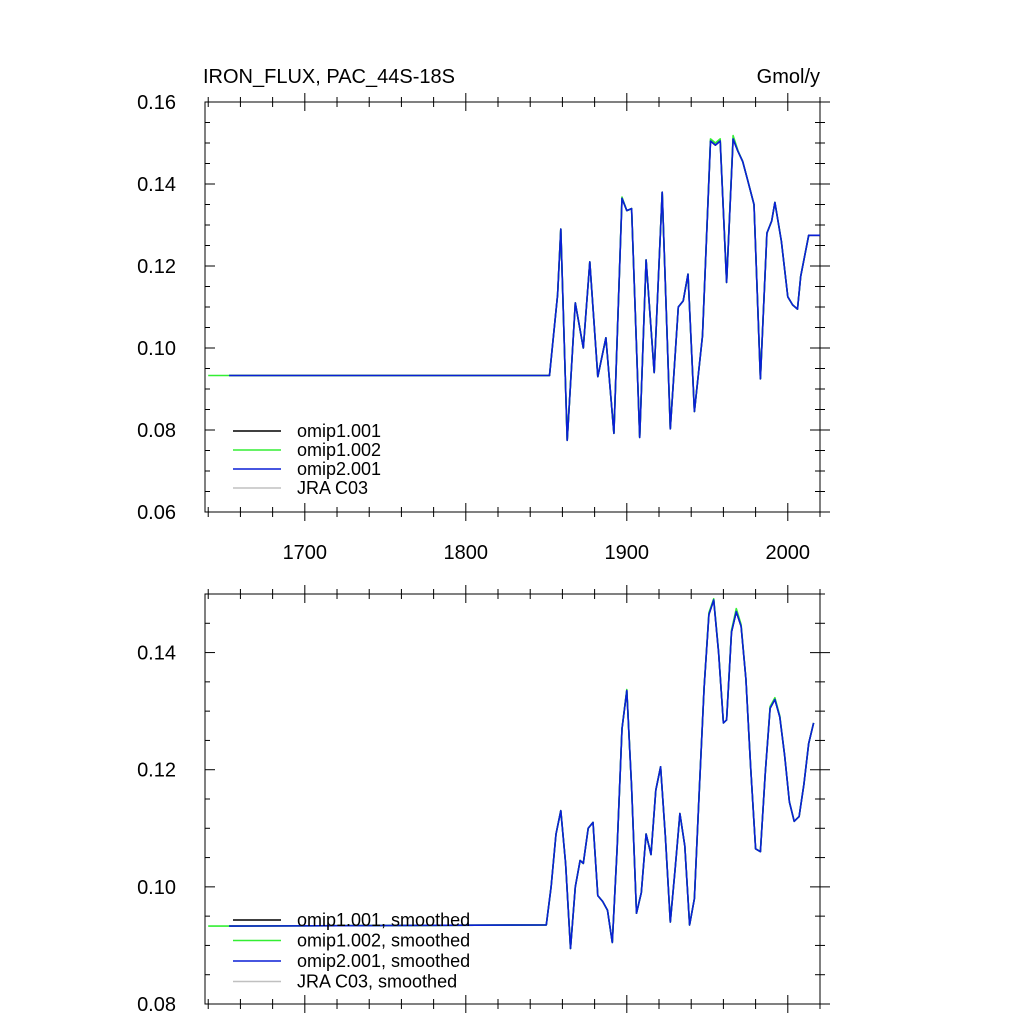  I want to click on legend-label: omip1.002, smoothed, so click(383, 941).